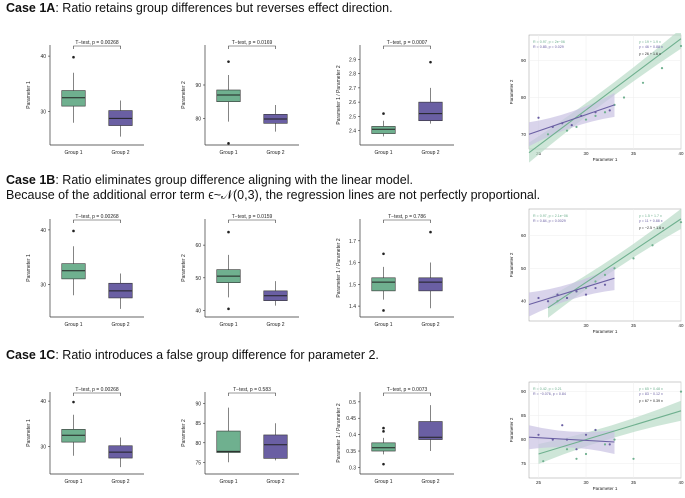 The image size is (685, 498). I want to click on y-tick-label: 80, so click(198, 119).